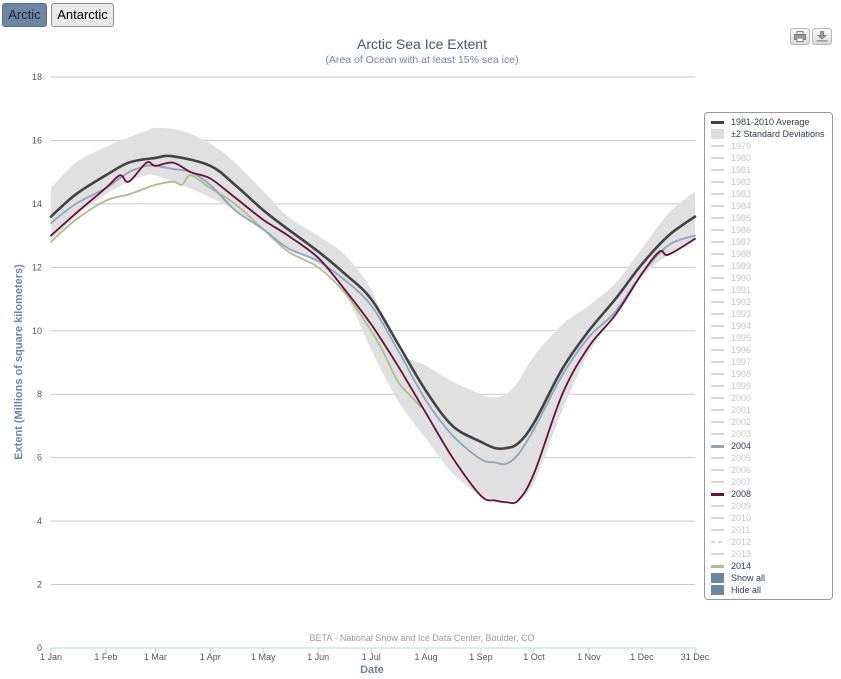 This screenshot has width=841, height=679. What do you see at coordinates (741, 158) in the screenshot?
I see `legend-label: 1980` at bounding box center [741, 158].